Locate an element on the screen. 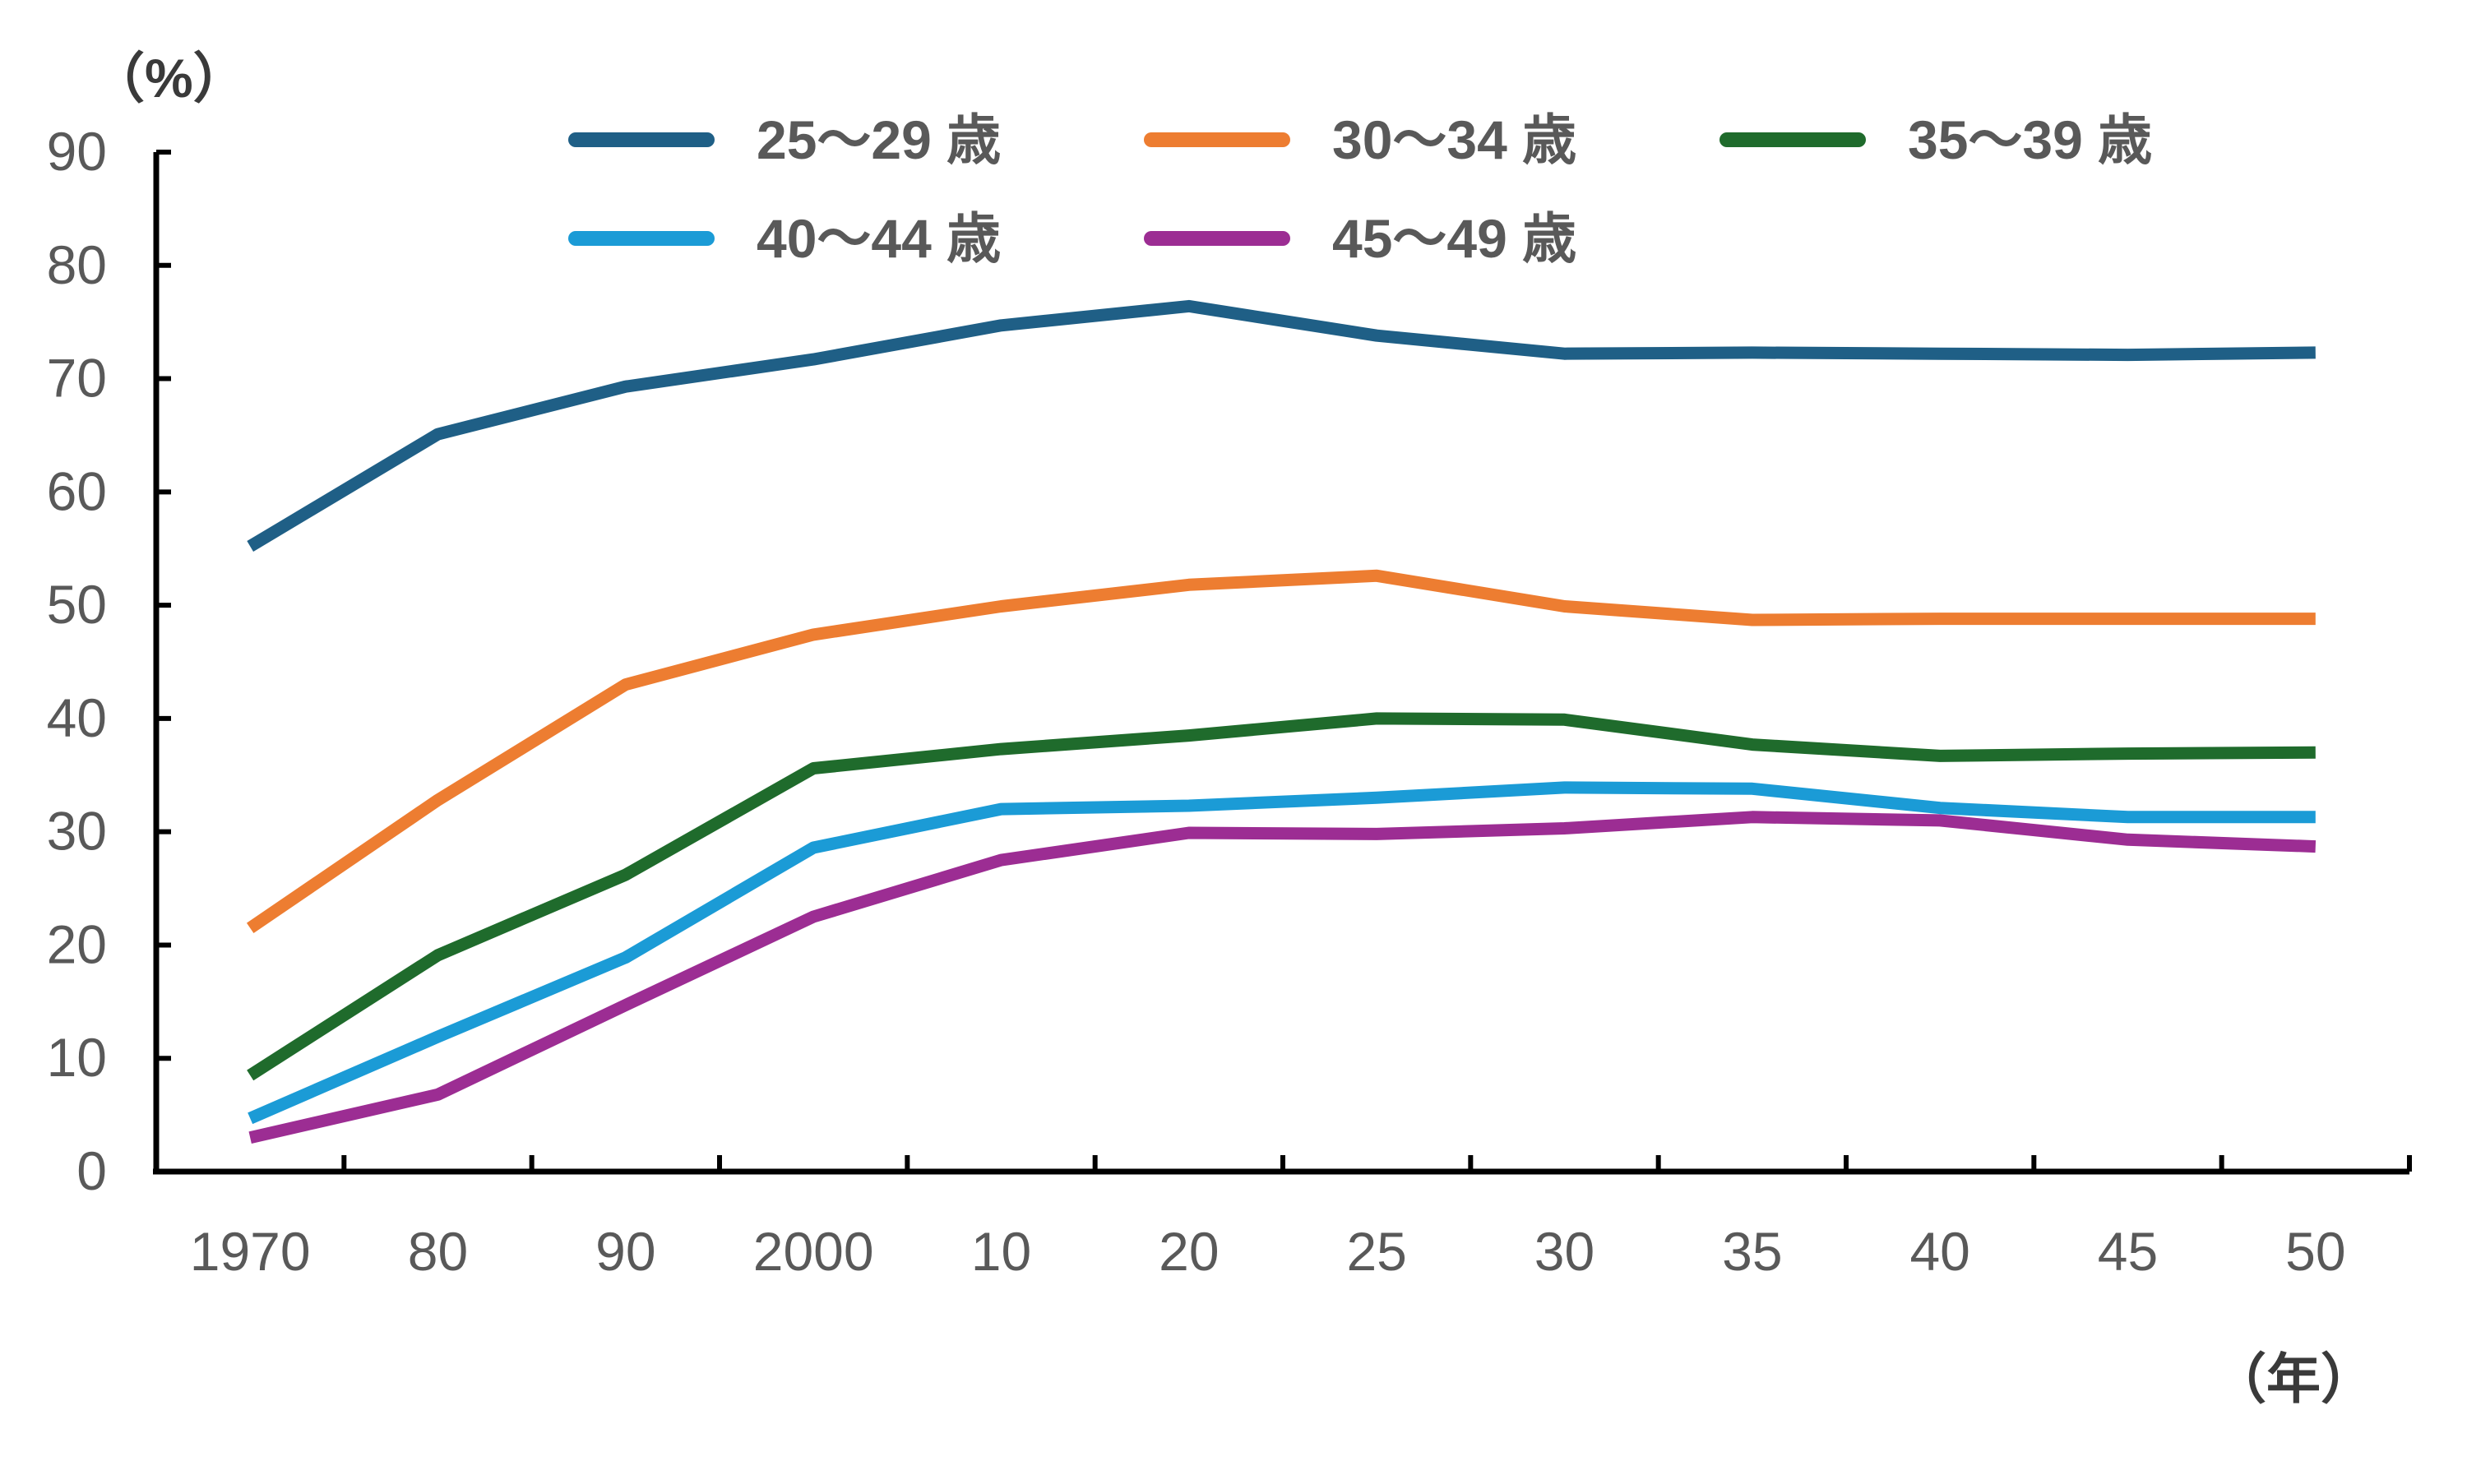 Image resolution: width=2467 pixels, height=1484 pixels. y-tick-label: 90 is located at coordinates (77, 151).